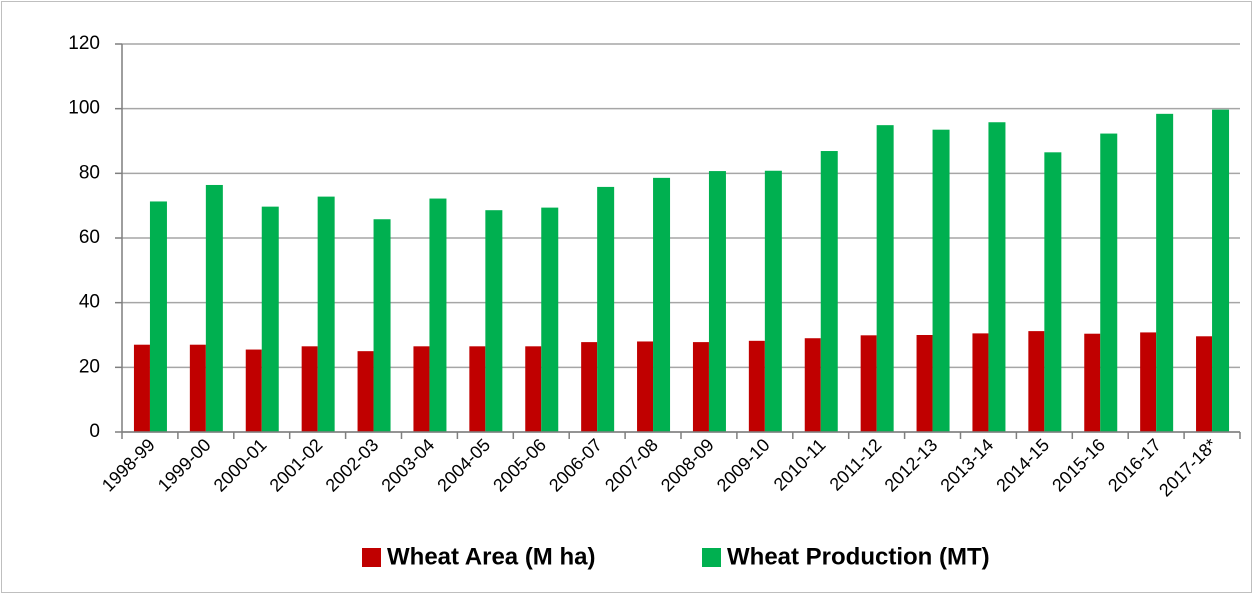 Image resolution: width=1253 pixels, height=594 pixels. I want to click on y-tick-label: 60, so click(89, 237).